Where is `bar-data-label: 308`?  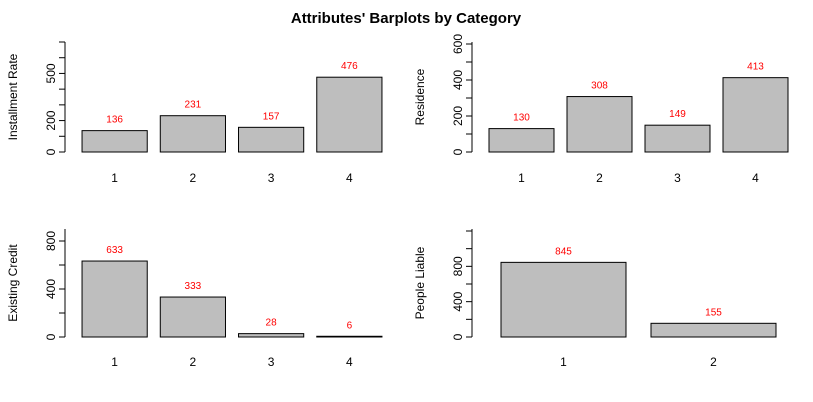 bar-data-label: 308 is located at coordinates (599, 86).